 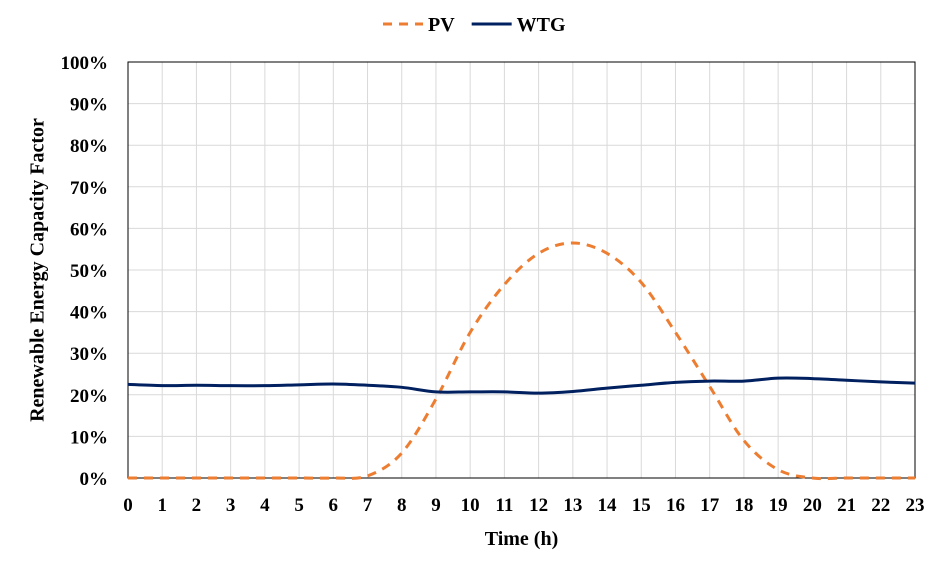 What do you see at coordinates (521, 385) in the screenshot?
I see `series-line-wtg` at bounding box center [521, 385].